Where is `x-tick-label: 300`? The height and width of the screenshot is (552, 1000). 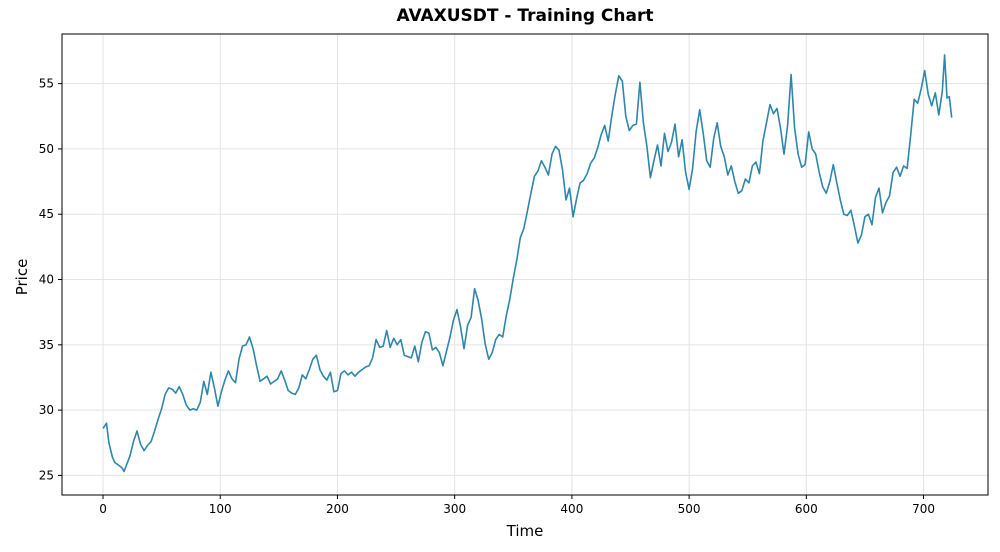 x-tick-label: 300 is located at coordinates (454, 509).